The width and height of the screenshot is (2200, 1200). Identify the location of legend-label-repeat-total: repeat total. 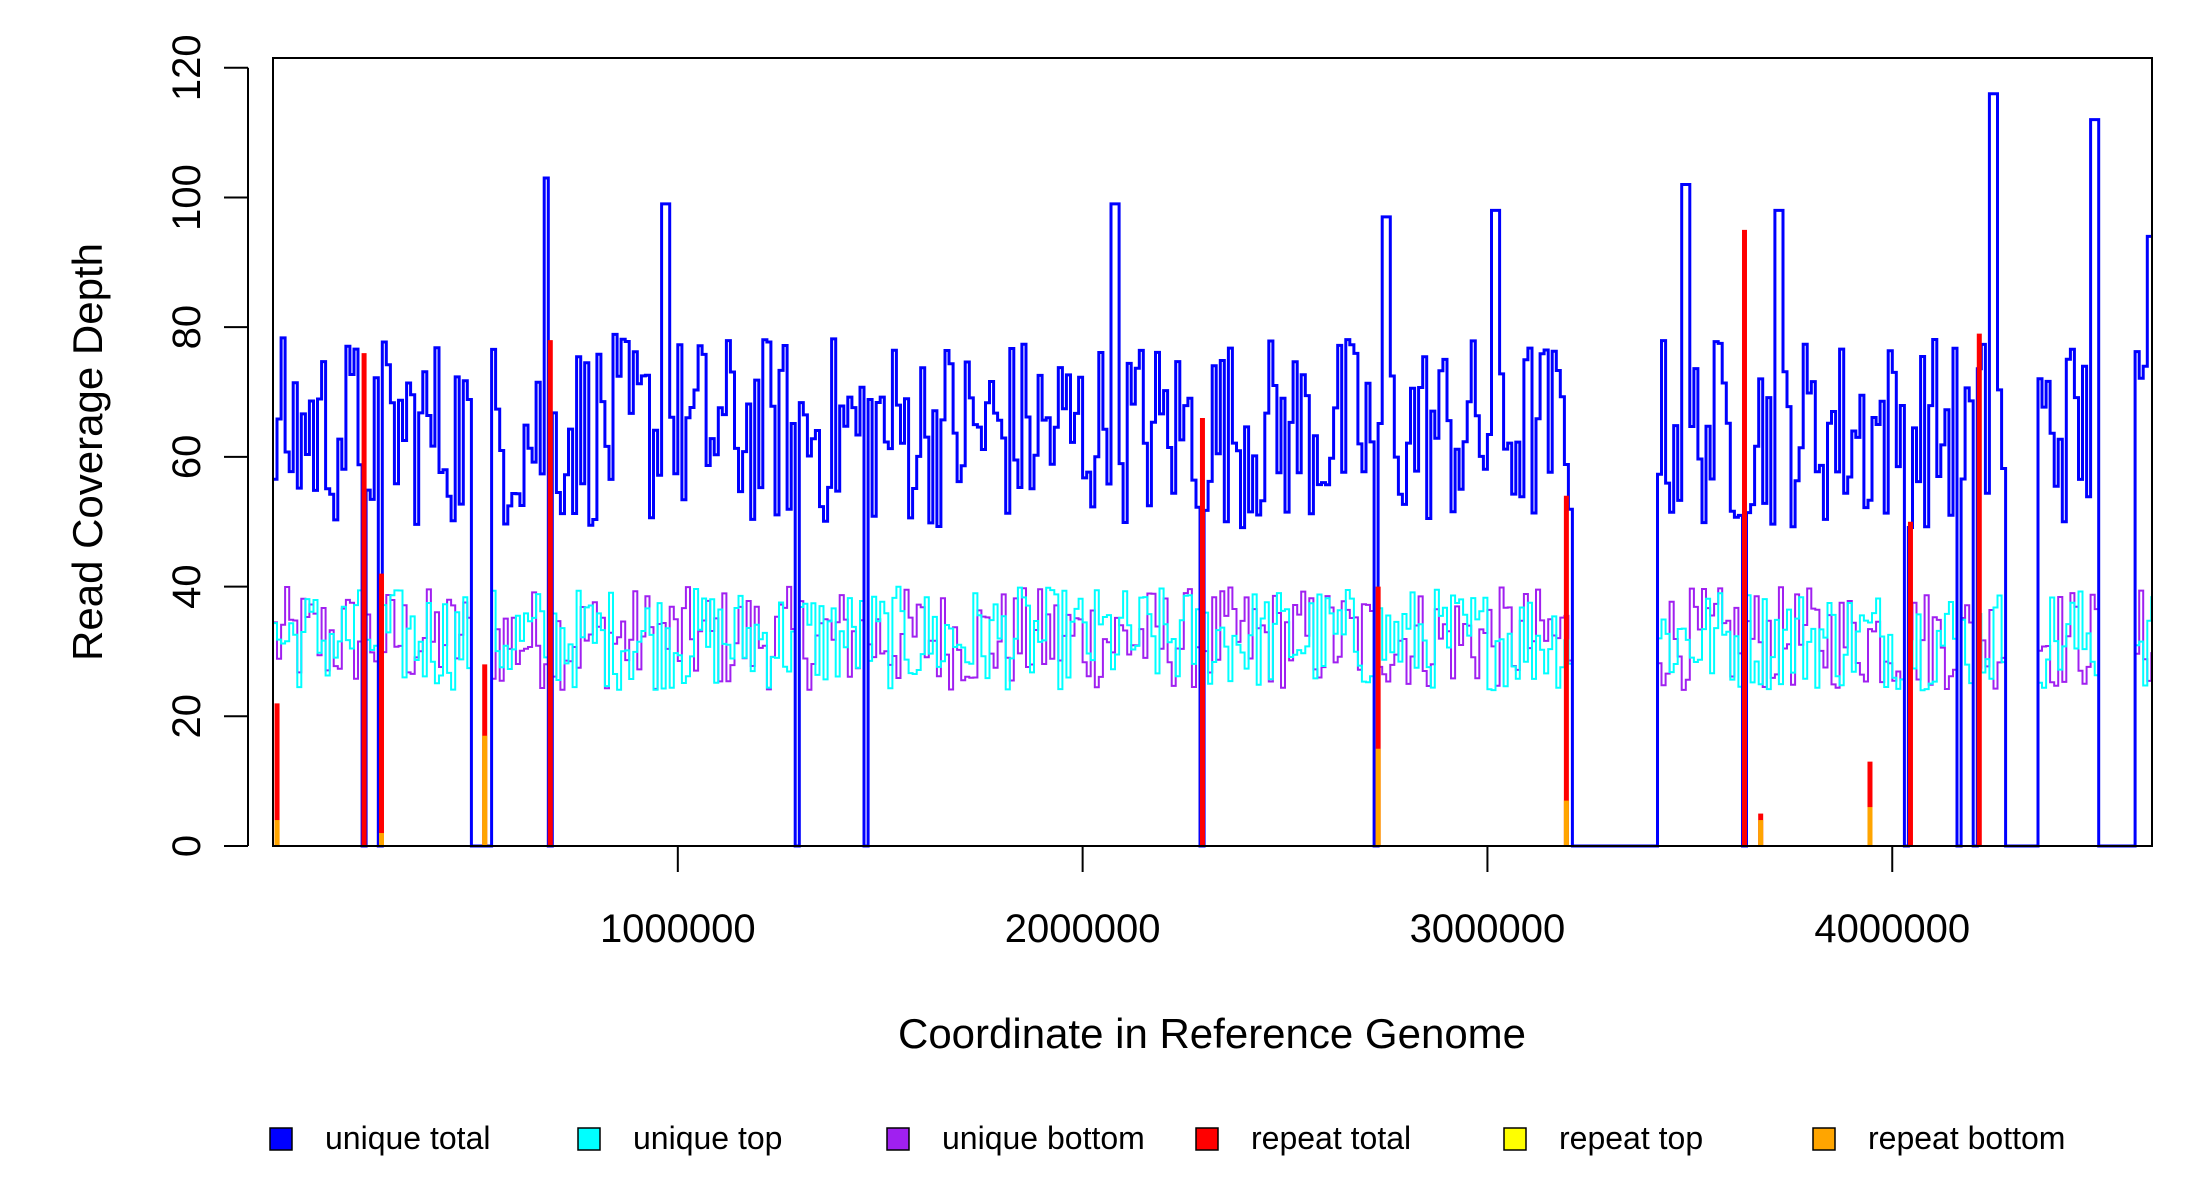
(1331, 1138).